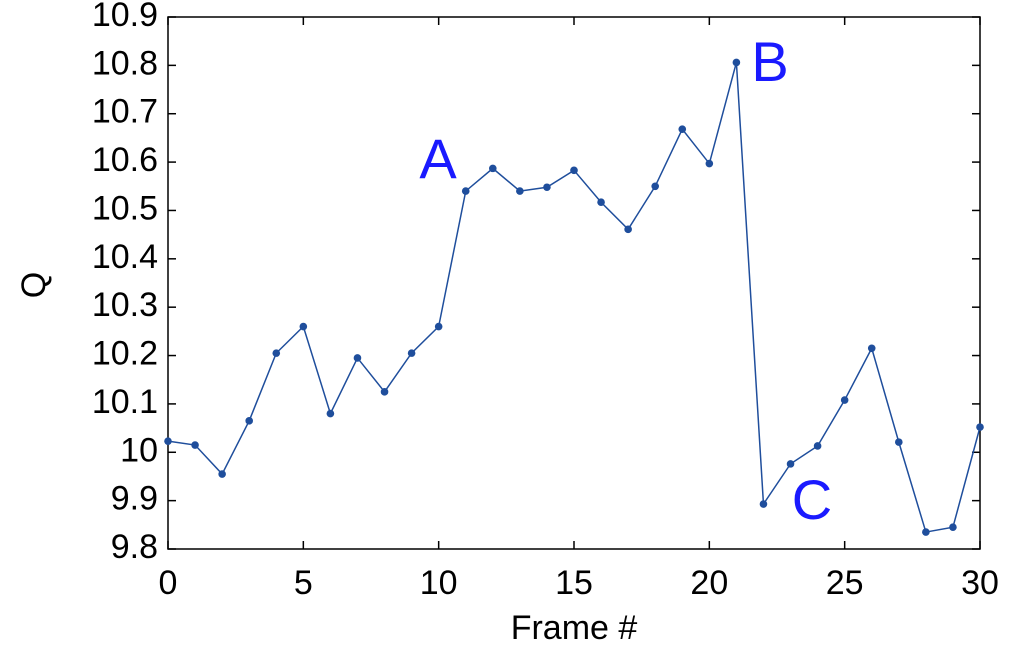  What do you see at coordinates (125, 63) in the screenshot?
I see `y-tick-label: 10.8` at bounding box center [125, 63].